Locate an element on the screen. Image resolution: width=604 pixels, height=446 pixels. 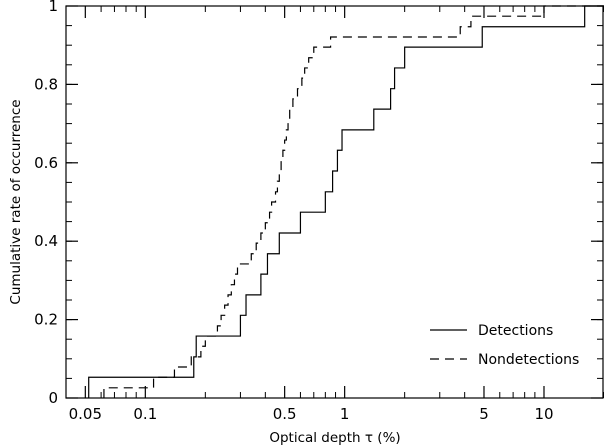
y-tick-label: 0.8 is located at coordinates (46, 84).